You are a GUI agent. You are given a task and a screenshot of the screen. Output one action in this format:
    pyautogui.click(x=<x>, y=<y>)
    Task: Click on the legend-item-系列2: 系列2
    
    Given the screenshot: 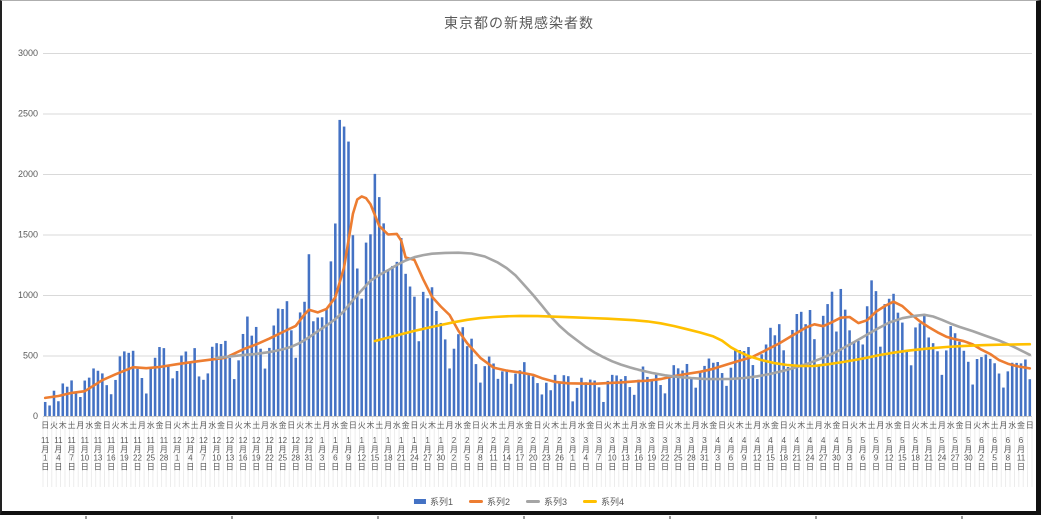 What is the action you would take?
    pyautogui.click(x=489, y=501)
    